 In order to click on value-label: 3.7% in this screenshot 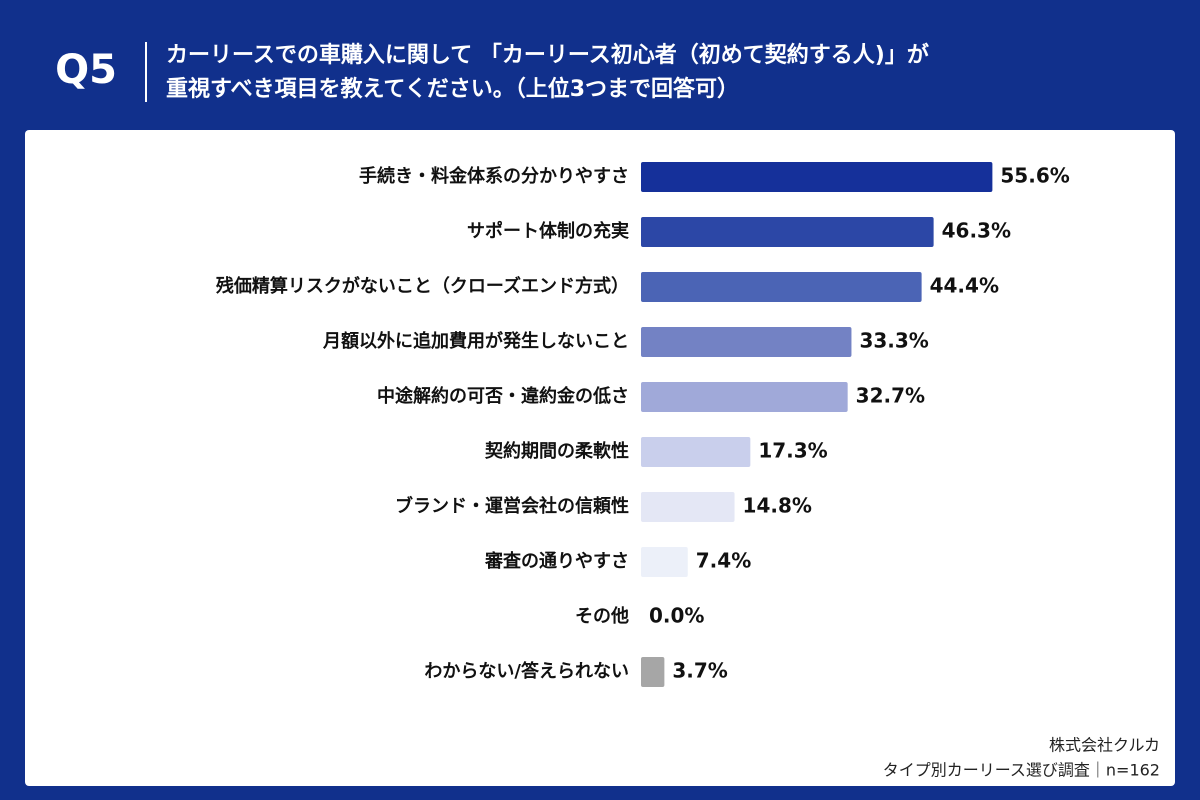, I will do `click(699, 671)`.